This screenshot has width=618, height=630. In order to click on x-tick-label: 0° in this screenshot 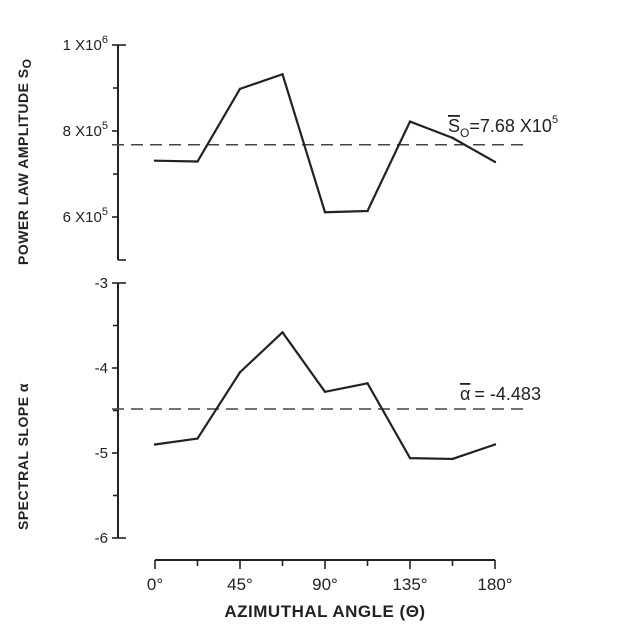, I will do `click(155, 584)`.